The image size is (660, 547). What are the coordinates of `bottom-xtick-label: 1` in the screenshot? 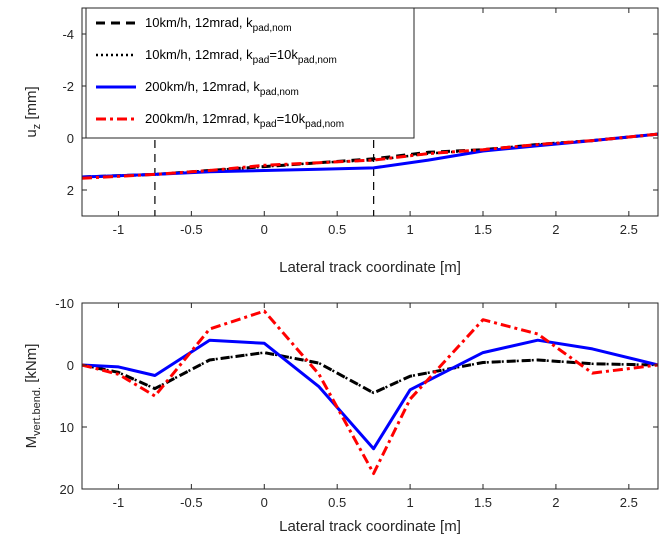 It's located at (409, 502).